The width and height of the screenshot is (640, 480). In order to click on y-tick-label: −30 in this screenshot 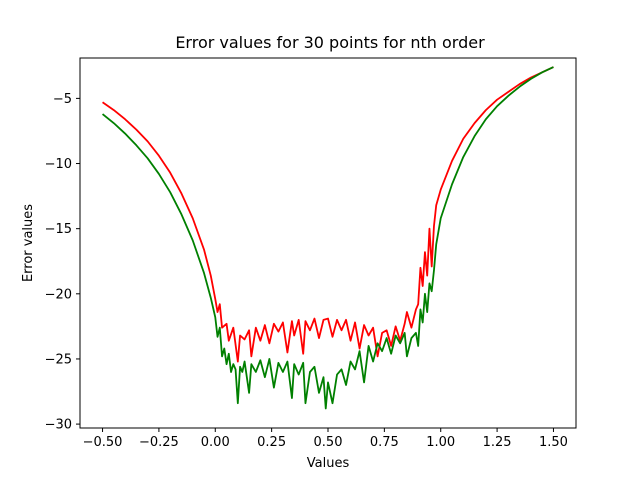, I will do `click(58, 425)`.